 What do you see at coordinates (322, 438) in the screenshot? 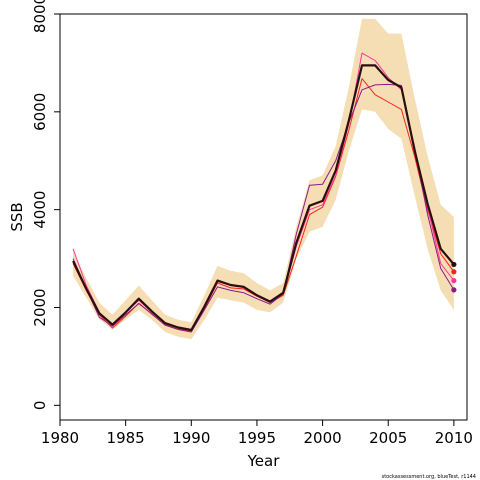
I see `x-tick-label: 2000` at bounding box center [322, 438].